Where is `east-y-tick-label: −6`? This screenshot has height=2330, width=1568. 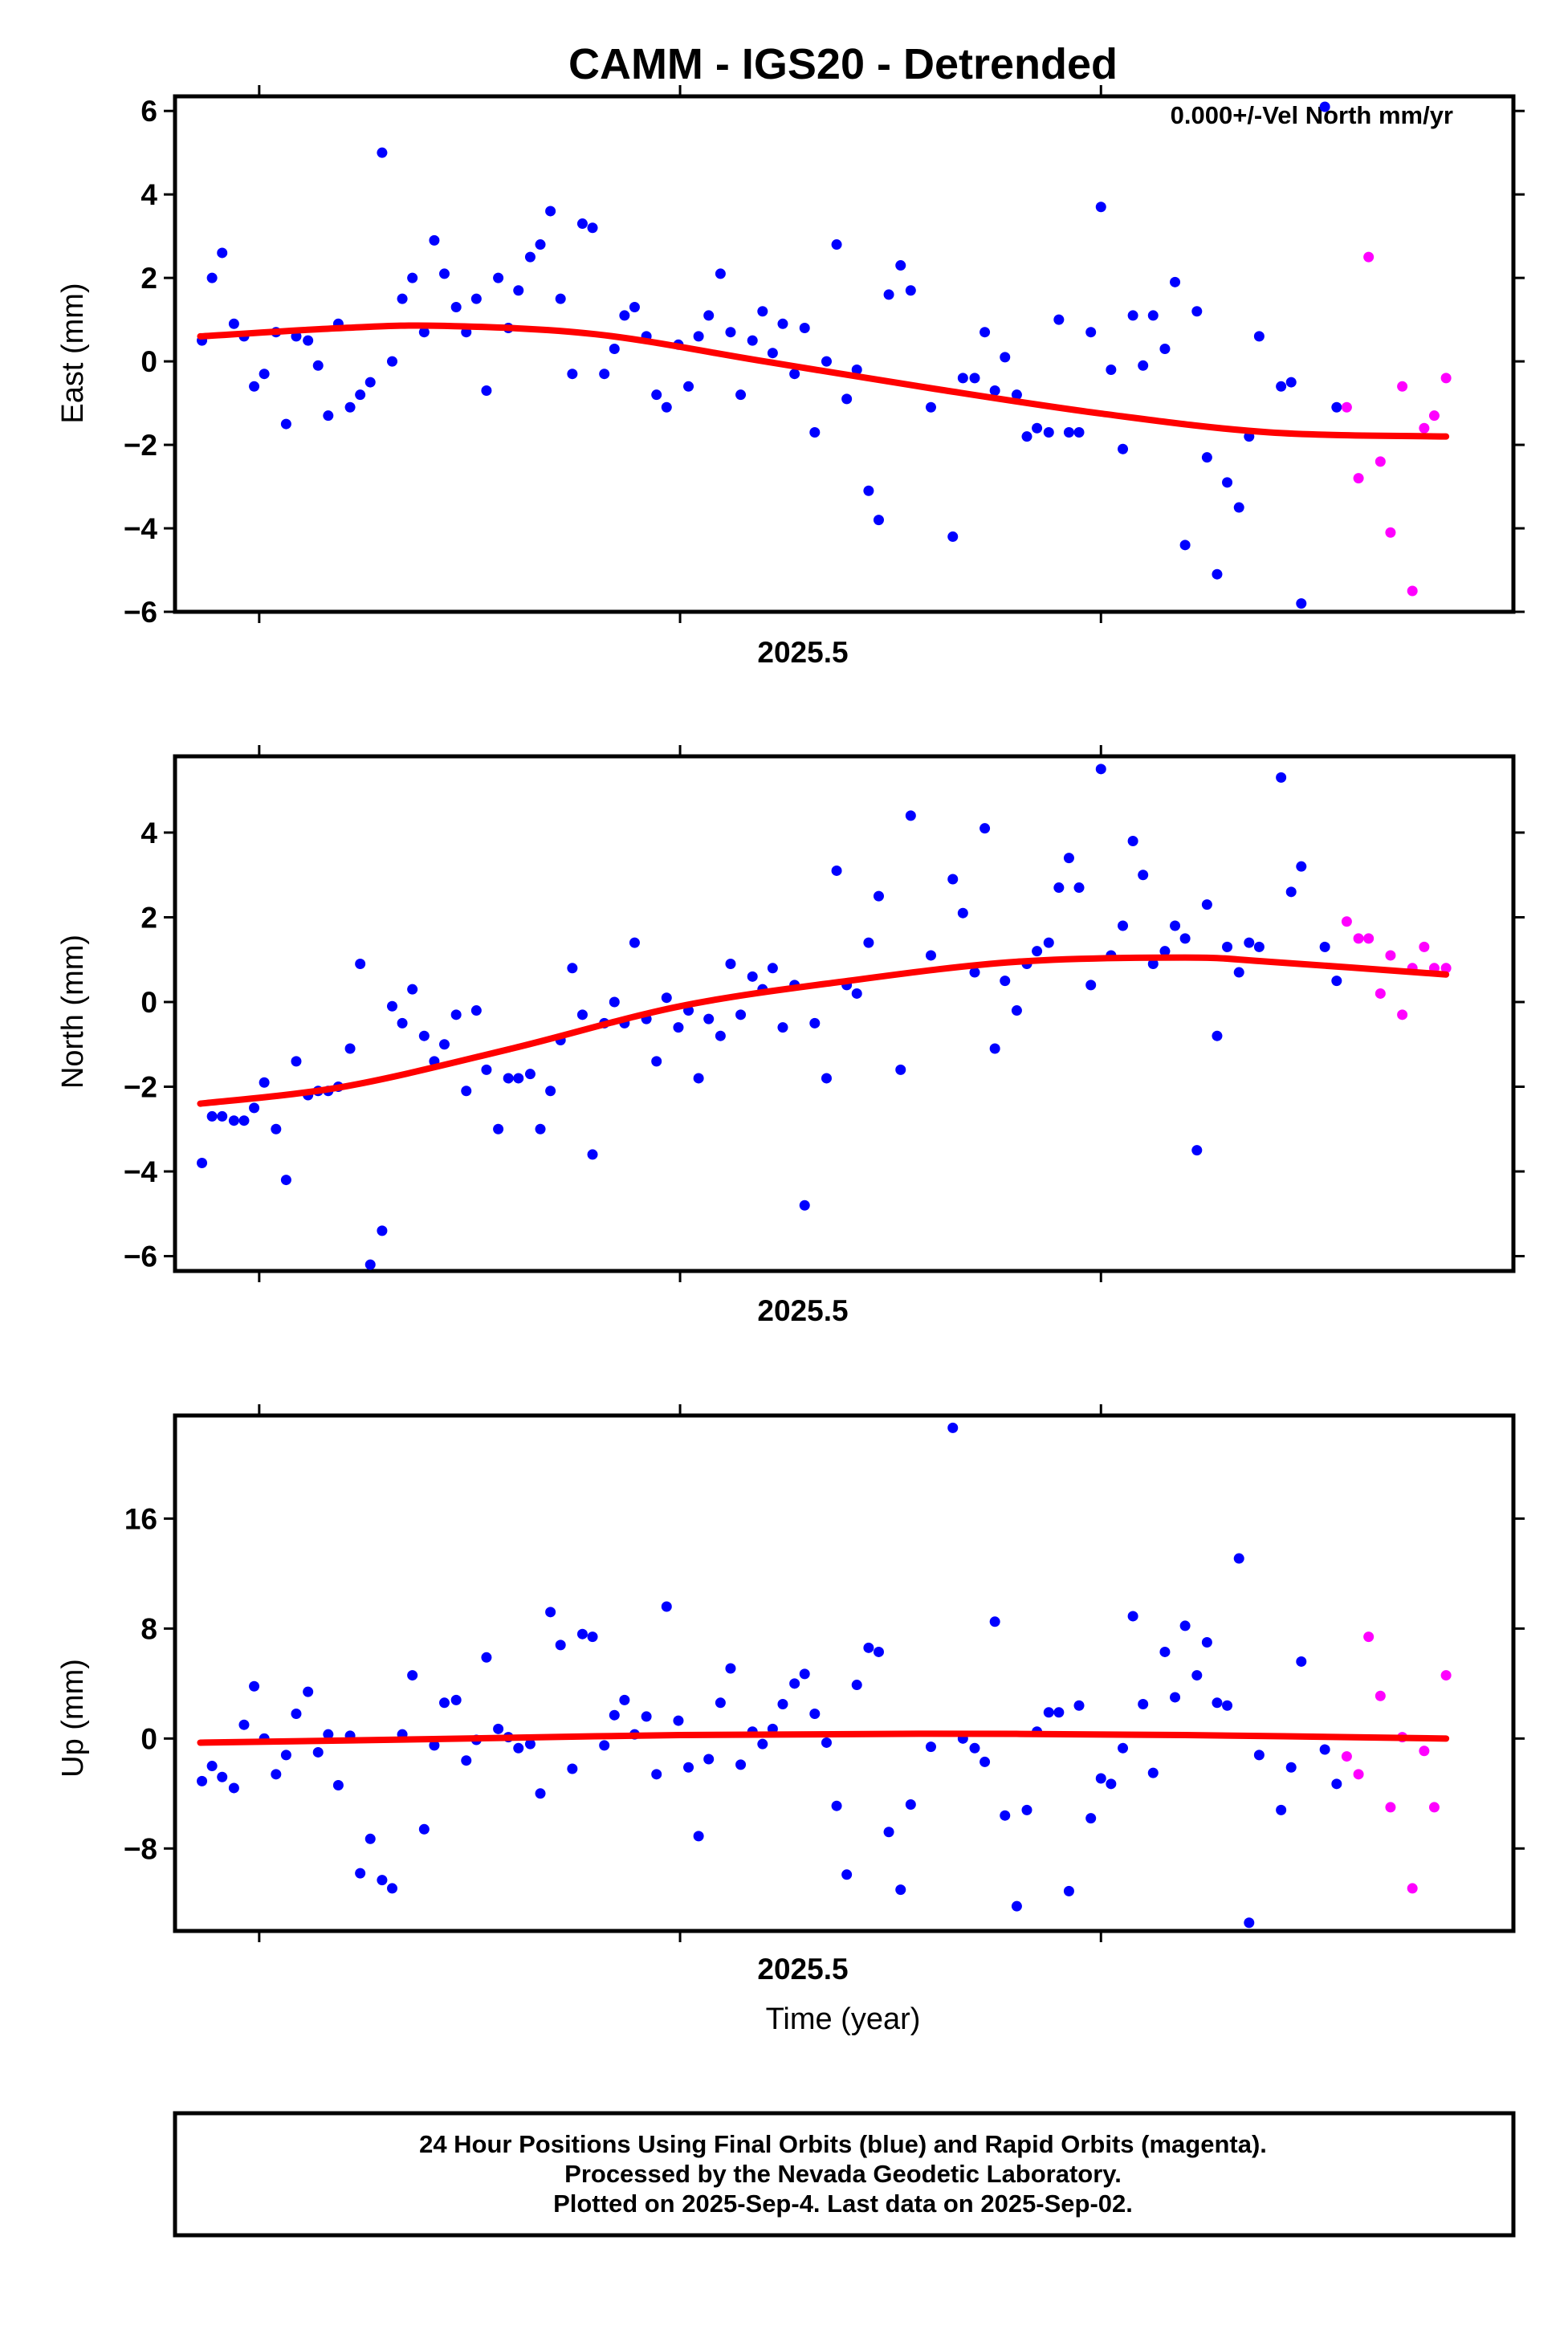
east-y-tick-label: −6 is located at coordinates (140, 612).